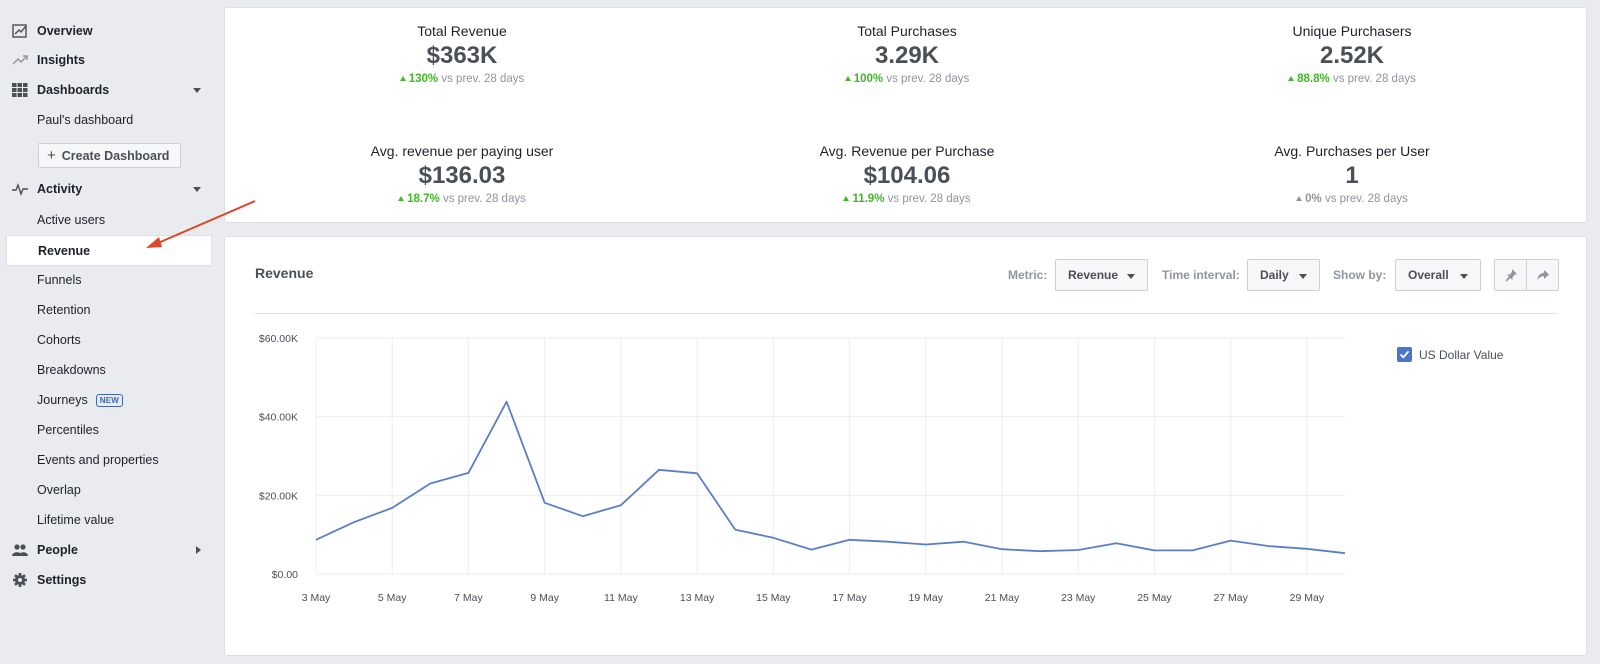 This screenshot has height=664, width=1600. Describe the element at coordinates (1352, 31) in the screenshot. I see `metric-title: Unique Purchasers` at that location.